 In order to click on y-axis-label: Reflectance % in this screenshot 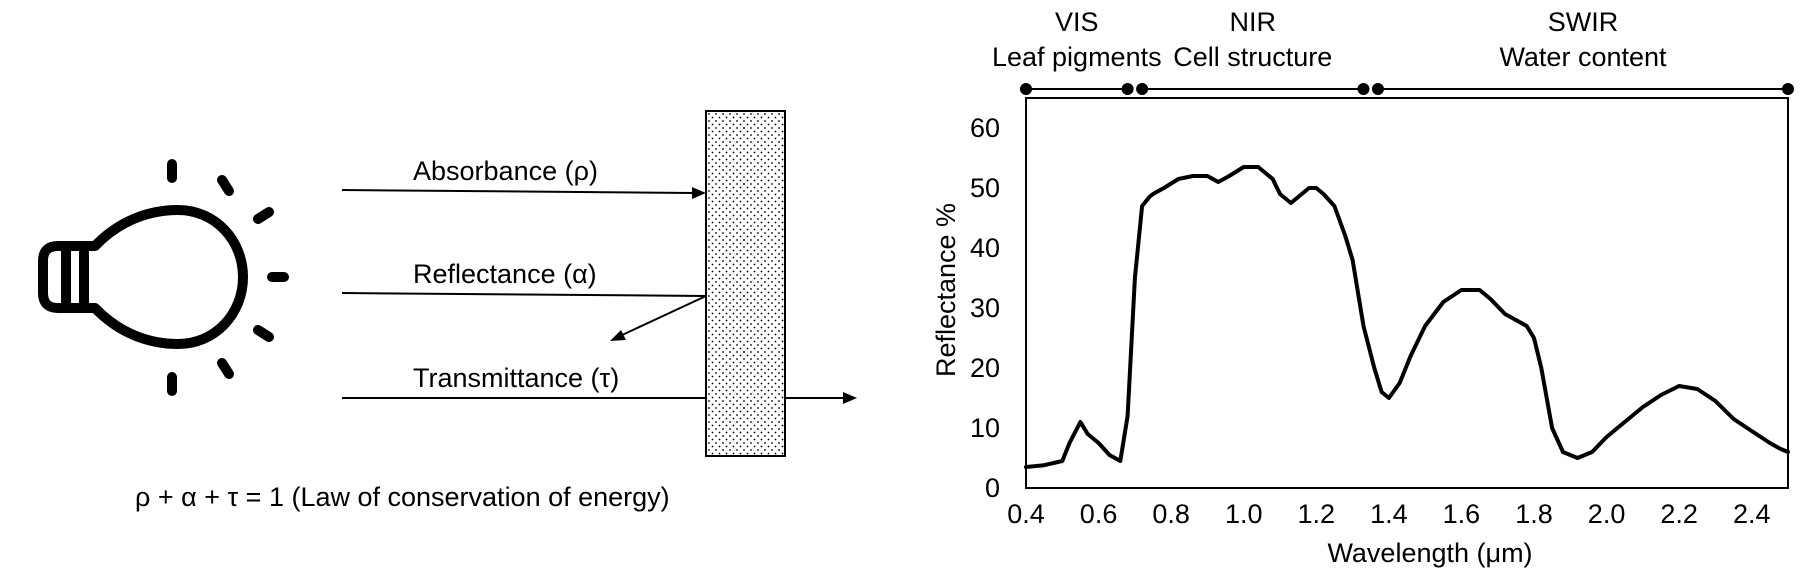, I will do `click(946, 290)`.